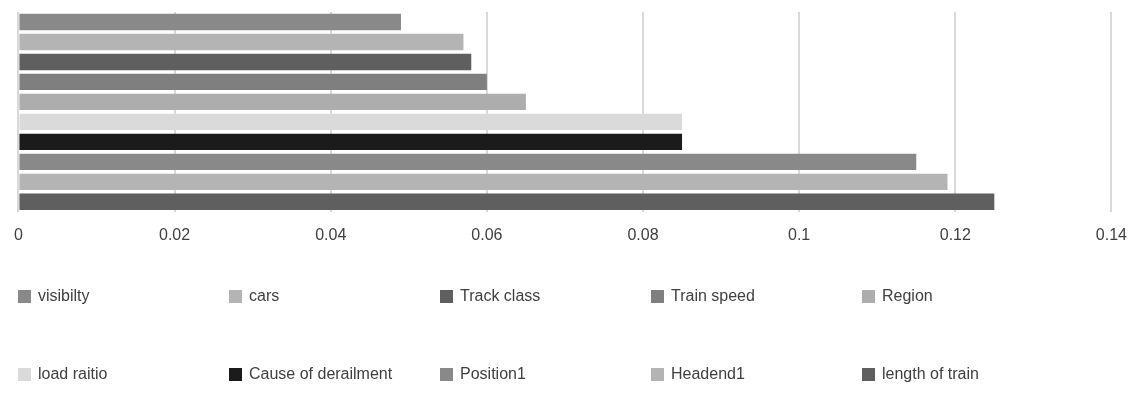 The image size is (1141, 403). Describe the element at coordinates (1111, 234) in the screenshot. I see `x-tick-label: 0.14` at that location.